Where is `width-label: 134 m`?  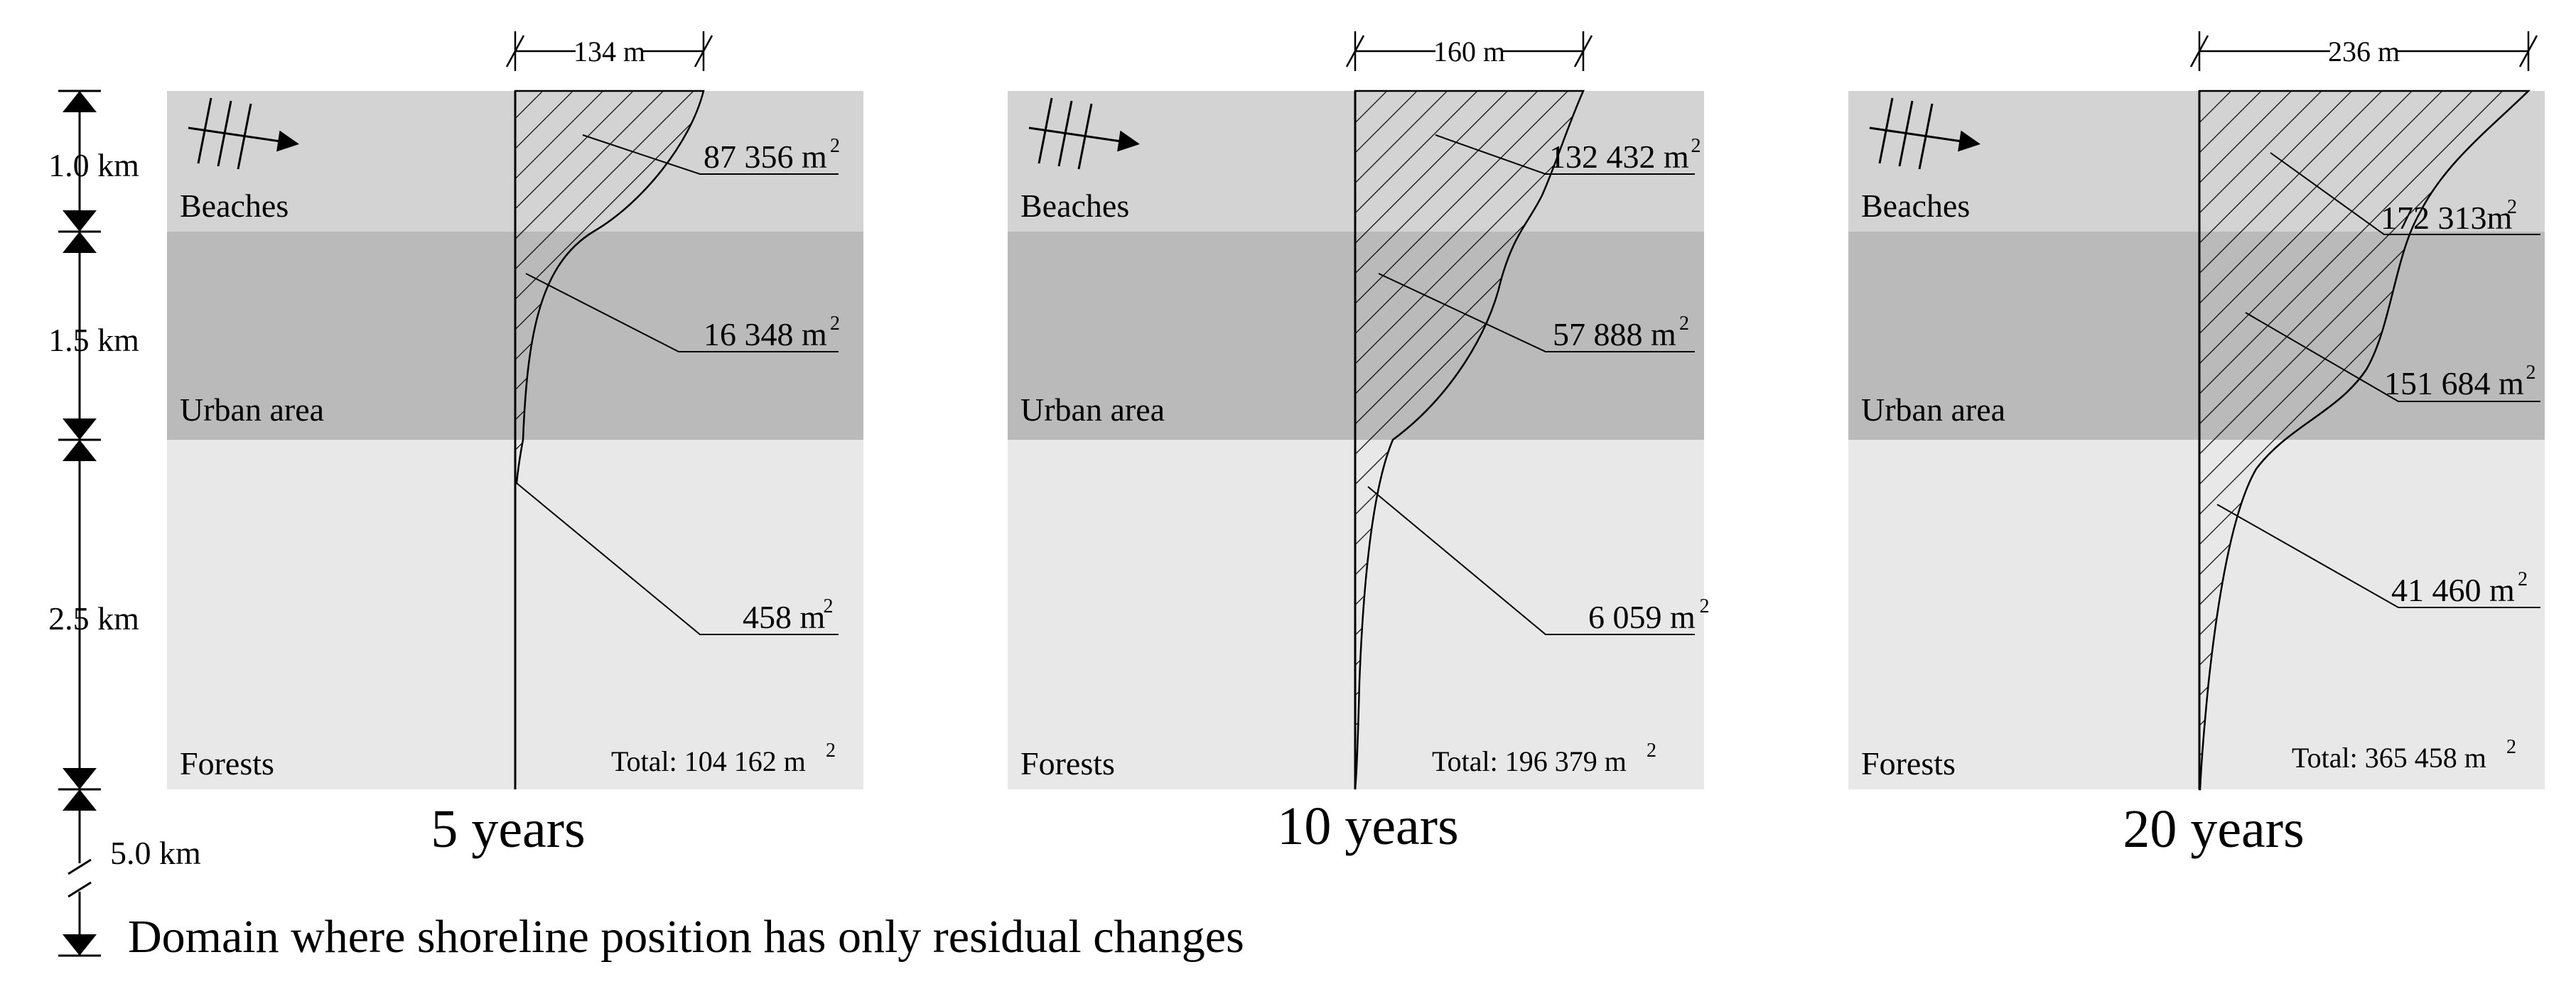 width-label: 134 m is located at coordinates (609, 51).